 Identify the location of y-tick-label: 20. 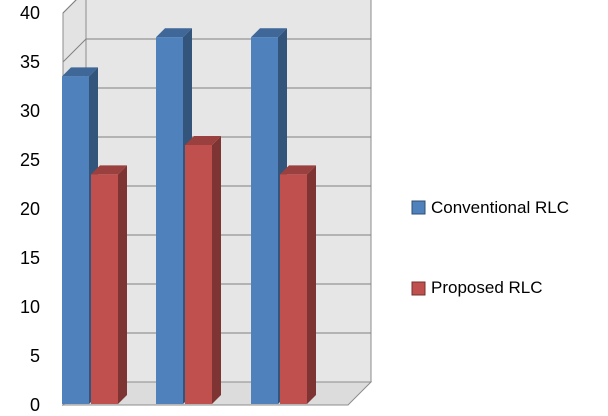
(30, 209).